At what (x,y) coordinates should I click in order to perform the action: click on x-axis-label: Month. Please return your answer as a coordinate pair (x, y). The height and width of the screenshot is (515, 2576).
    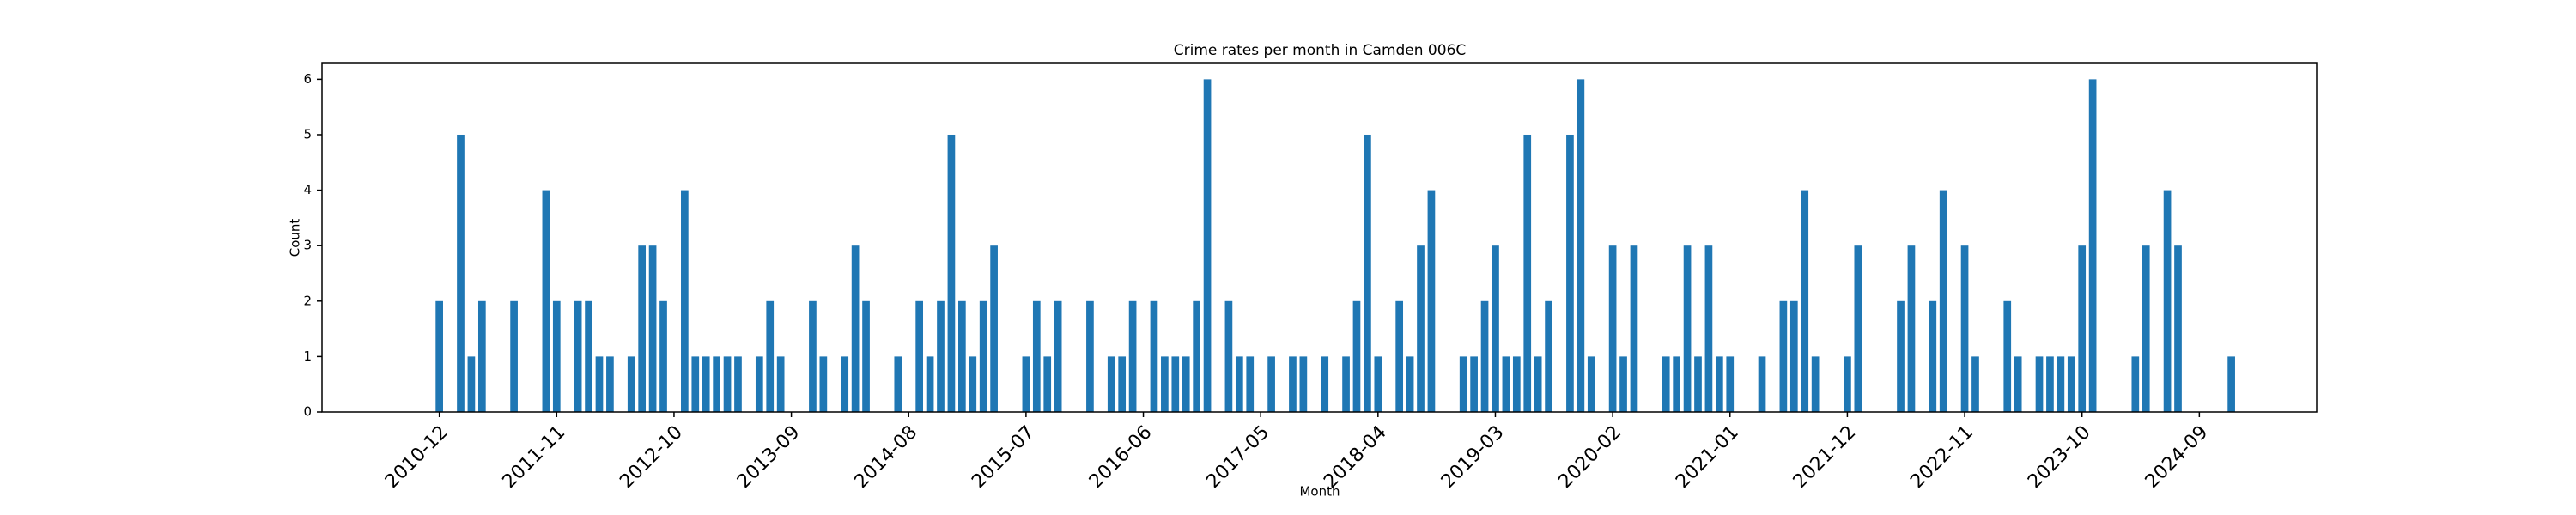
    Looking at the image, I should click on (1319, 492).